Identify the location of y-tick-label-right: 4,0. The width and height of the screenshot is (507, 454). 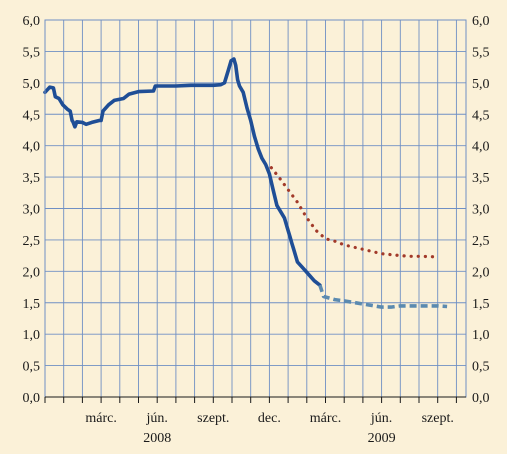
(481, 147).